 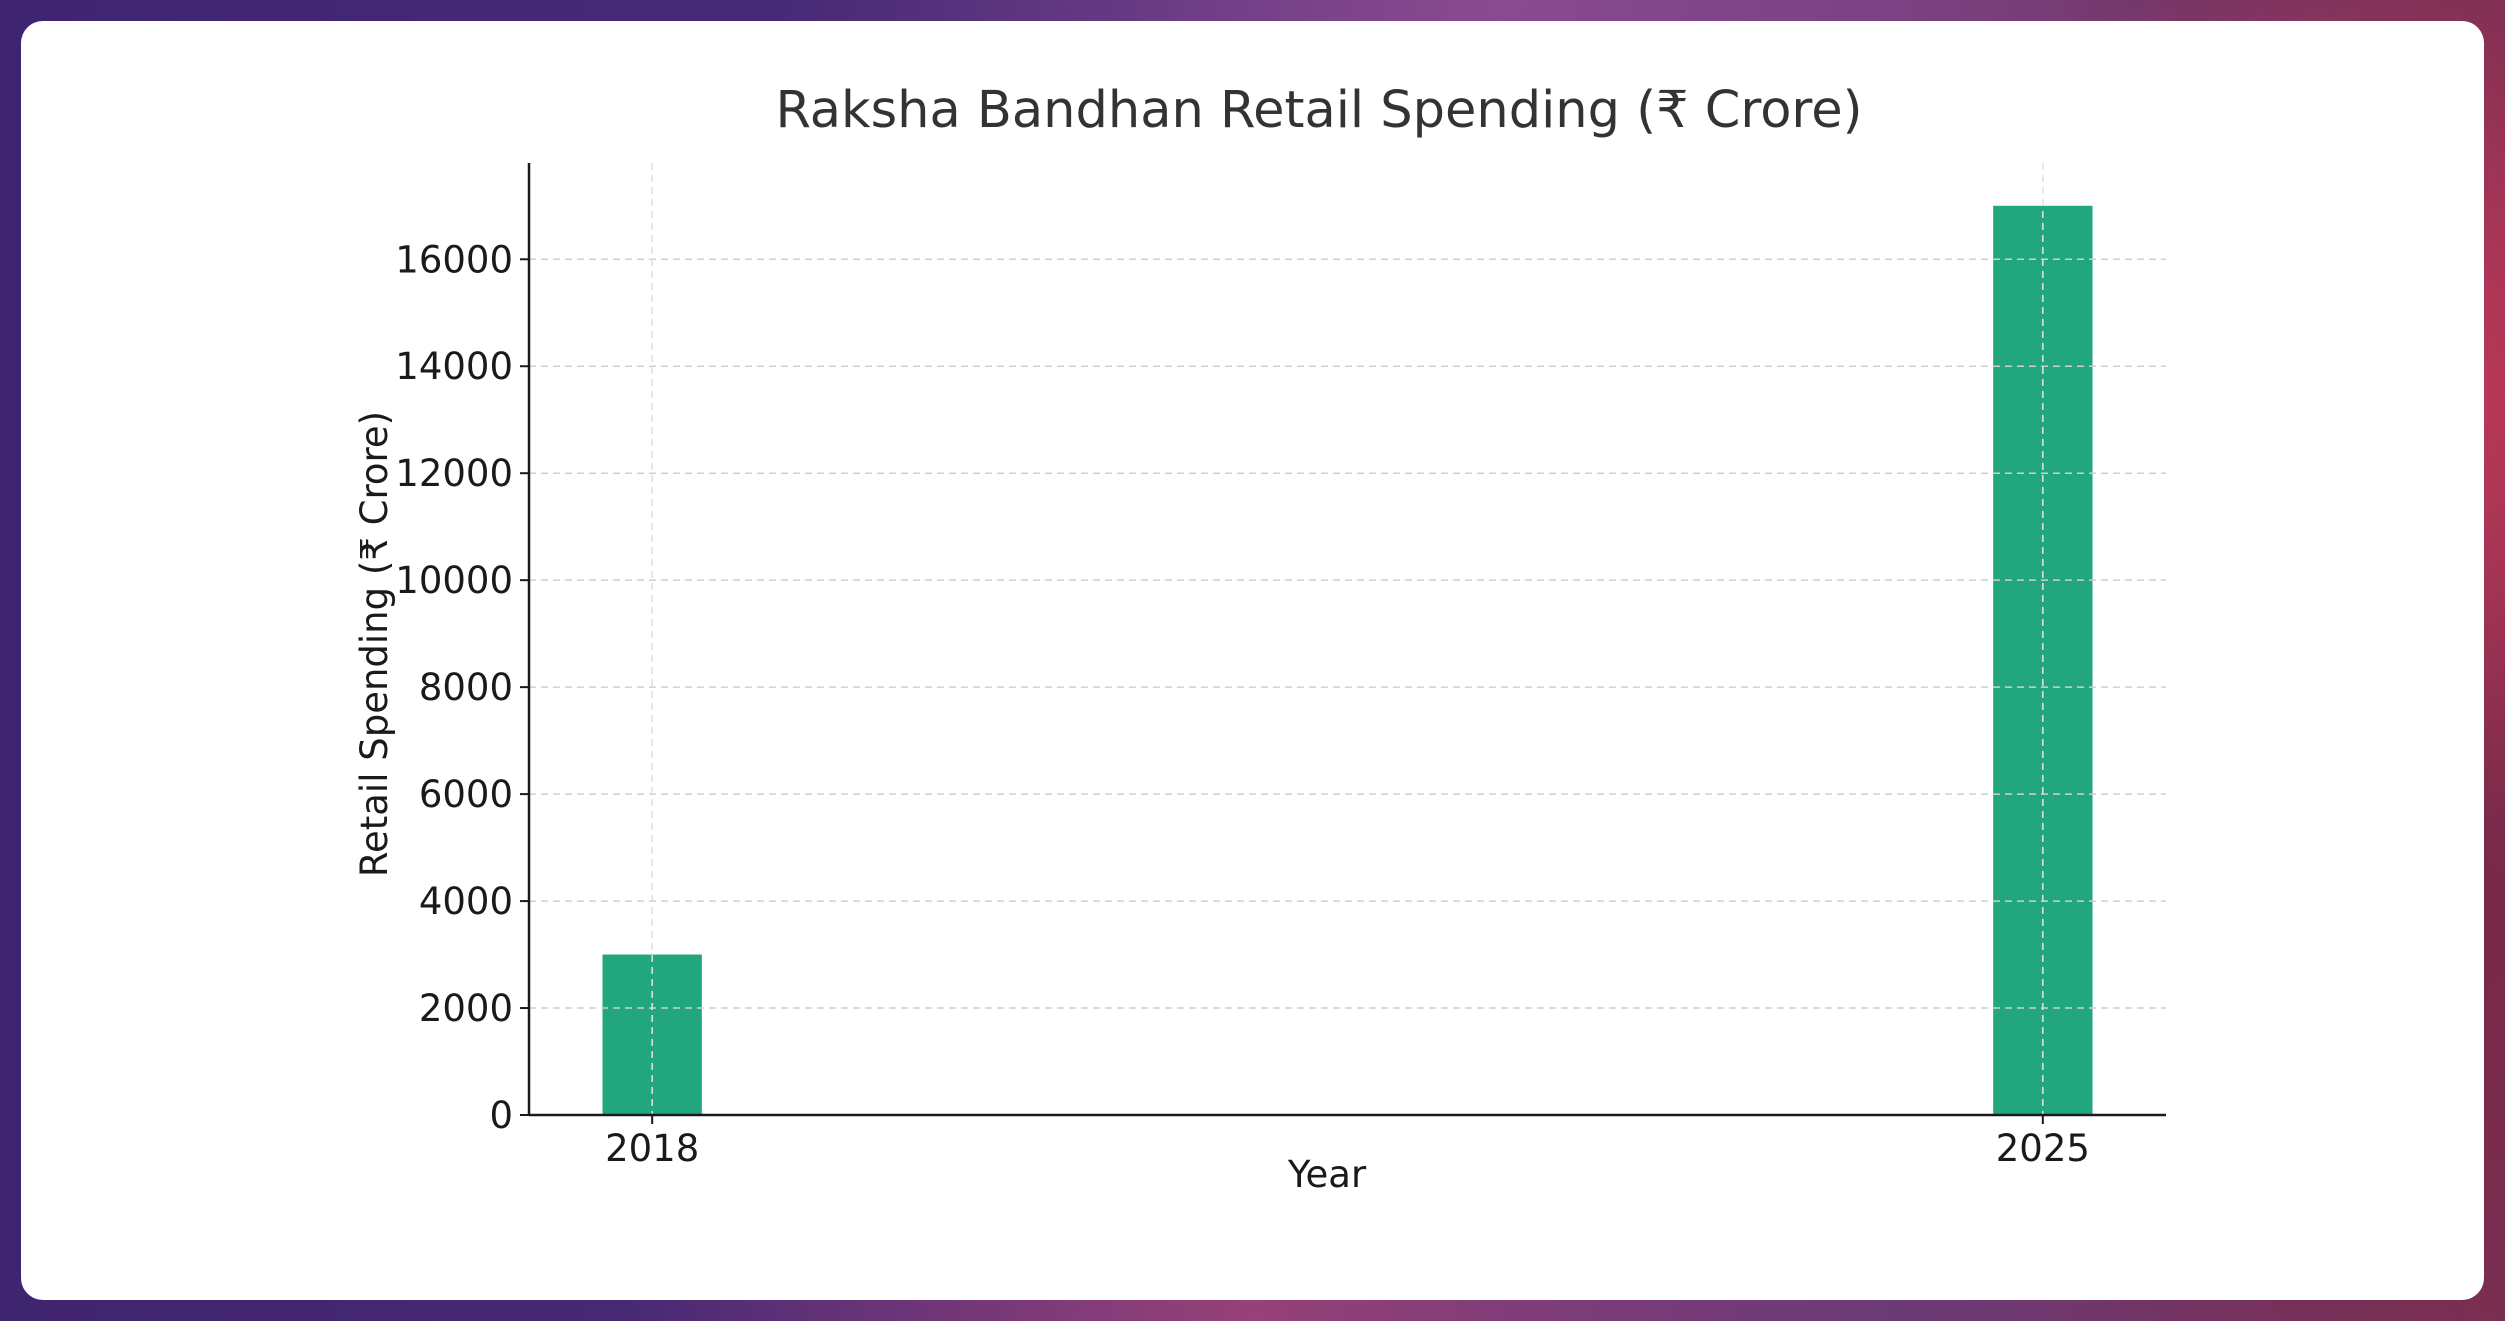 I want to click on y-tick-labels: 0 2000 4000 6000 8000 10000 12000 14000 16000, so click(x=454, y=687).